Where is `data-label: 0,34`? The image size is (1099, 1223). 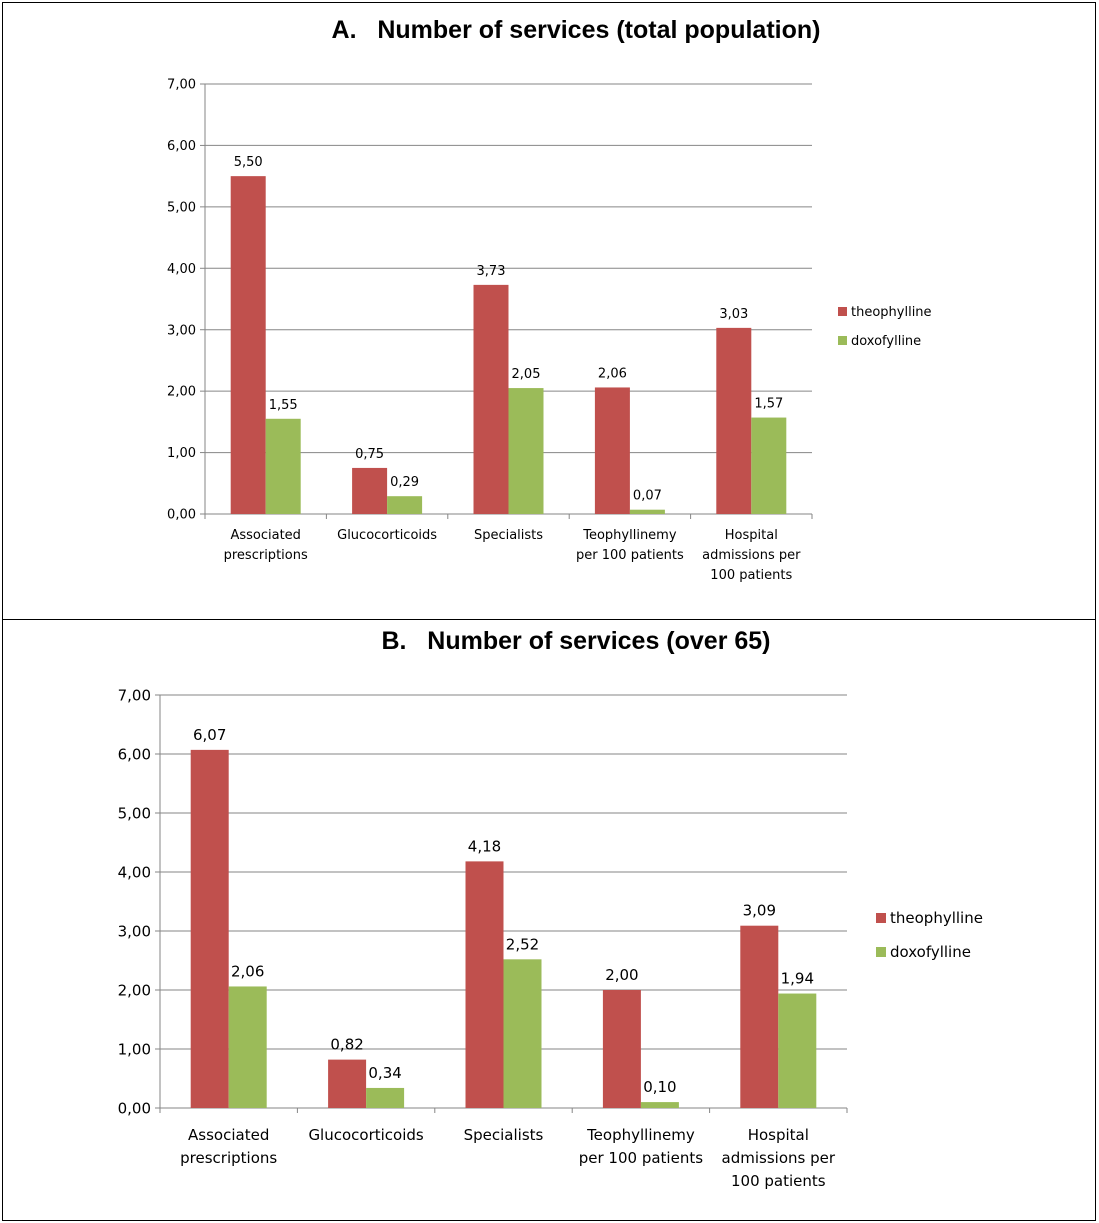
data-label: 0,34 is located at coordinates (384, 1073).